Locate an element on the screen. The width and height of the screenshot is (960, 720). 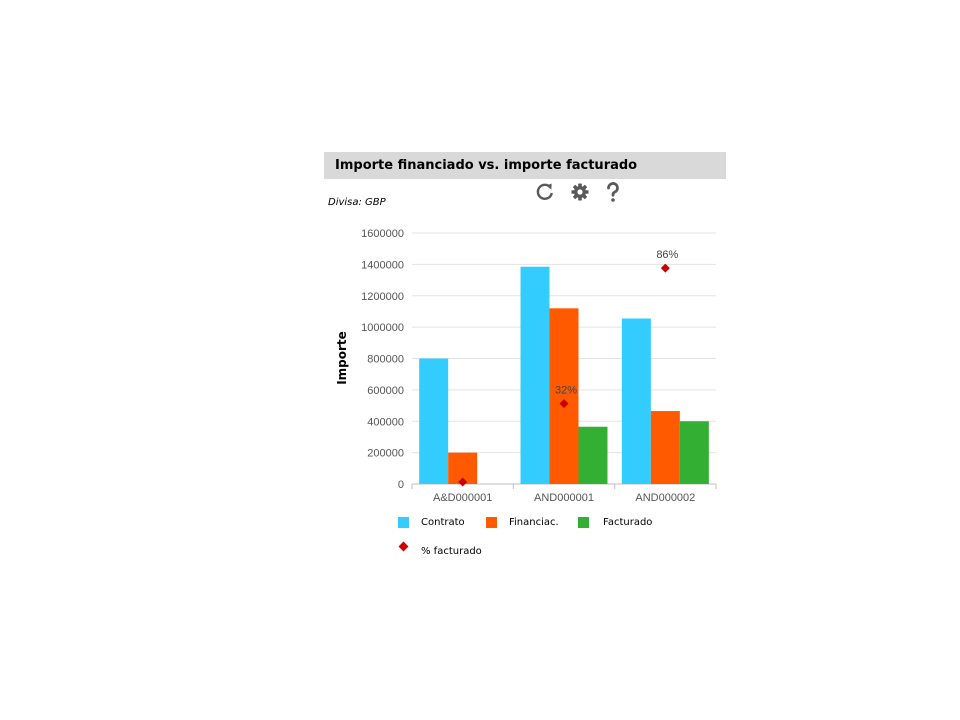
data-label-pct-facturado: 32% is located at coordinates (566, 391).